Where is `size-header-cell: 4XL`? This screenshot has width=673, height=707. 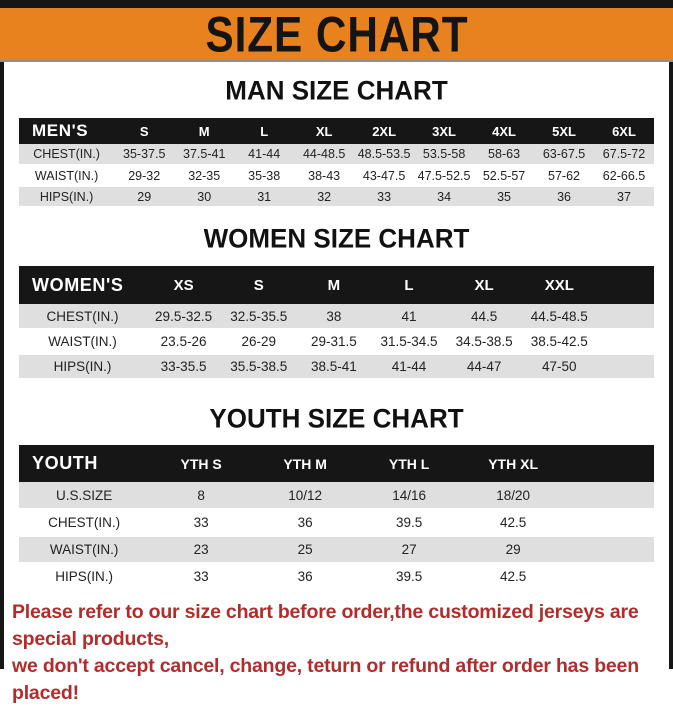
size-header-cell: 4XL is located at coordinates (504, 131).